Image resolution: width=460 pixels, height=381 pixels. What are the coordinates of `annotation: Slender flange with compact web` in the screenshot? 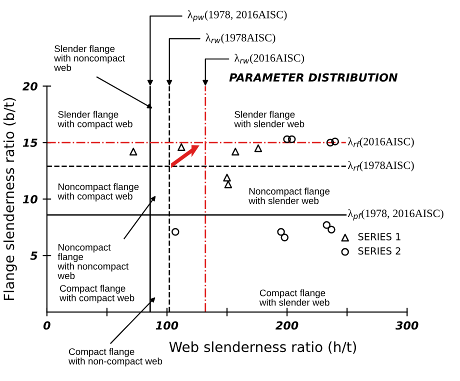 It's located at (95, 120).